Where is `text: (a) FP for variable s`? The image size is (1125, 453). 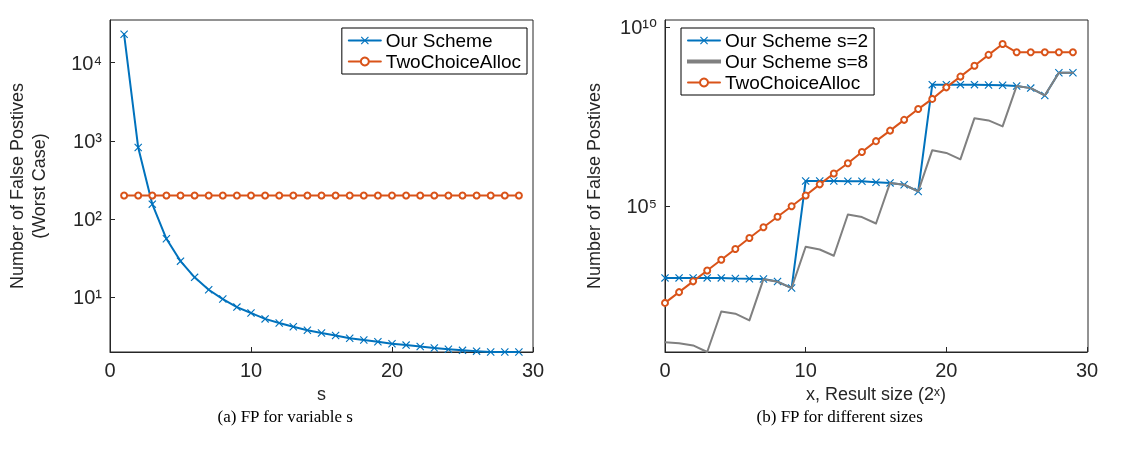 text: (a) FP for variable s is located at coordinates (285, 416).